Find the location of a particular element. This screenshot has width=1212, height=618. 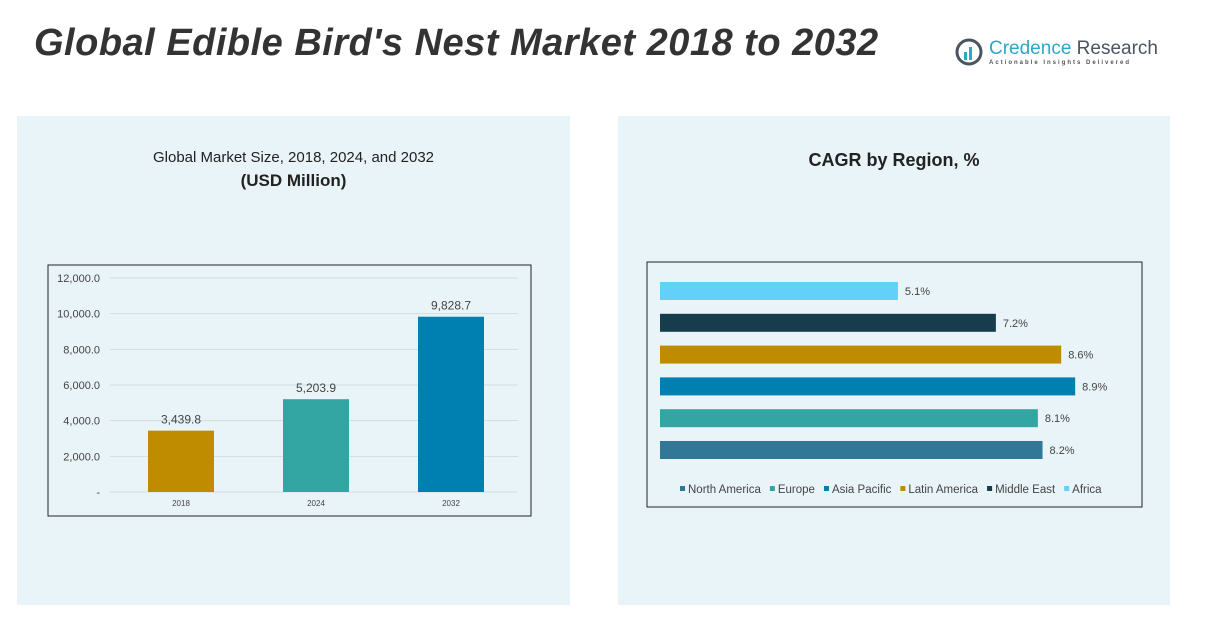

legend-item: Africa is located at coordinates (1087, 490).